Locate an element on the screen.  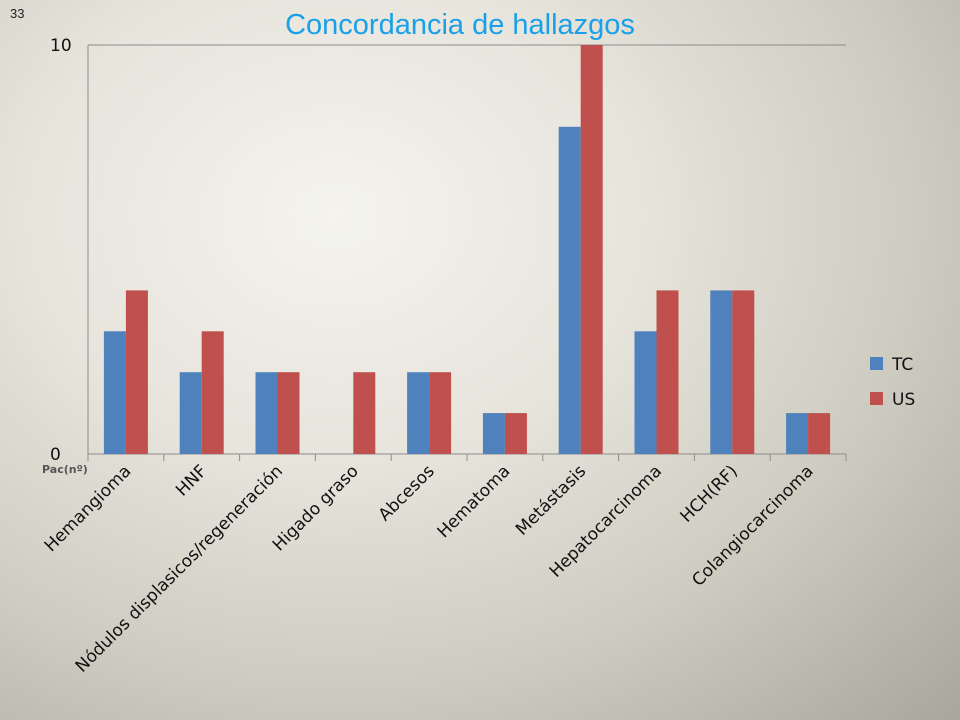
category-label: HNF is located at coordinates (191, 480).